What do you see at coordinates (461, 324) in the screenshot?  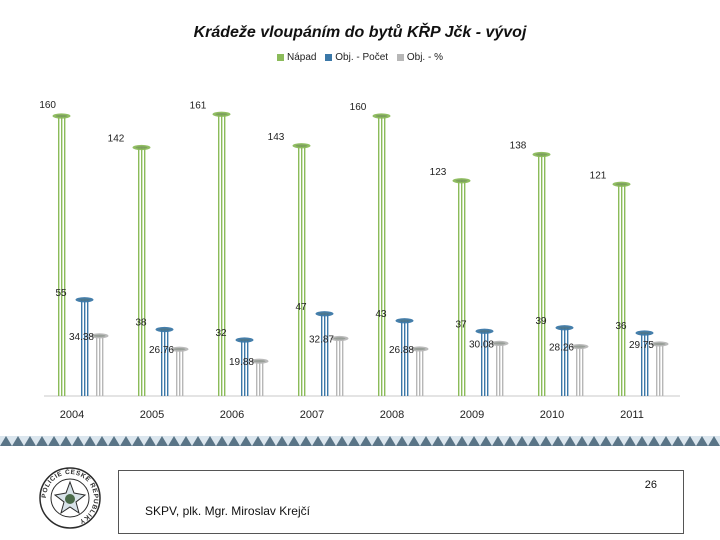 I see `data-label-obj-pocet-2009: 37` at bounding box center [461, 324].